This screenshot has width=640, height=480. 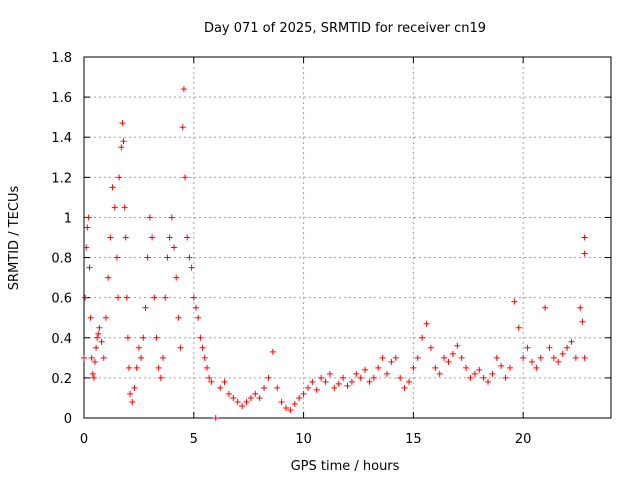 I want to click on y-axis-tick-labels: 0 0.2 0.4 0.6 0.8 1 1.2 1.4 1.6 1.8, so click(x=61, y=239).